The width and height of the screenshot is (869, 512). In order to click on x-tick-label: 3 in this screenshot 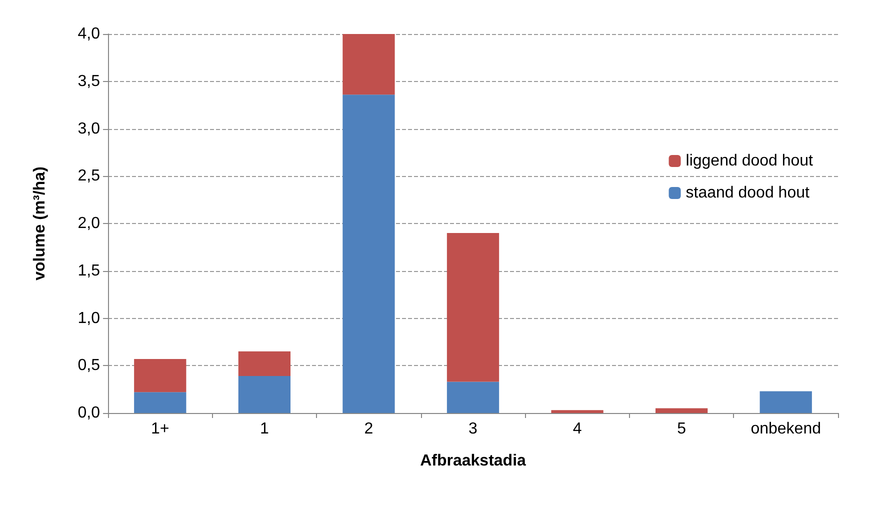, I will do `click(473, 429)`.